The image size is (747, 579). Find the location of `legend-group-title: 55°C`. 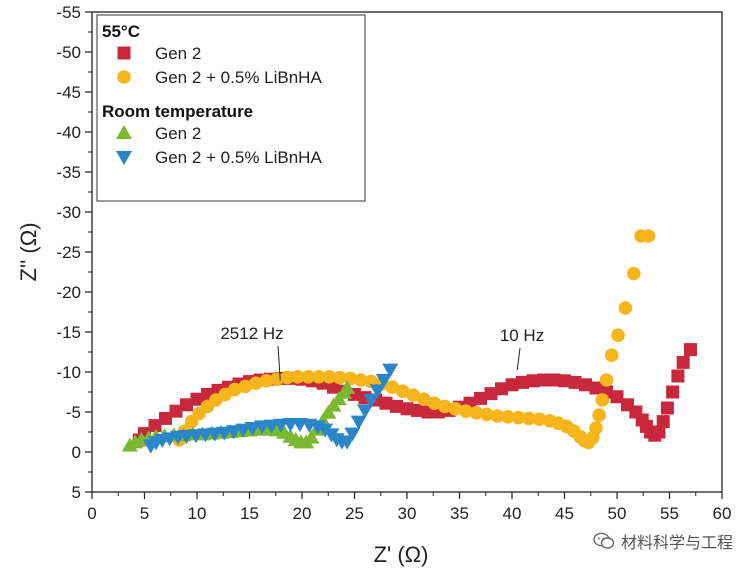

legend-group-title: 55°C is located at coordinates (121, 31).